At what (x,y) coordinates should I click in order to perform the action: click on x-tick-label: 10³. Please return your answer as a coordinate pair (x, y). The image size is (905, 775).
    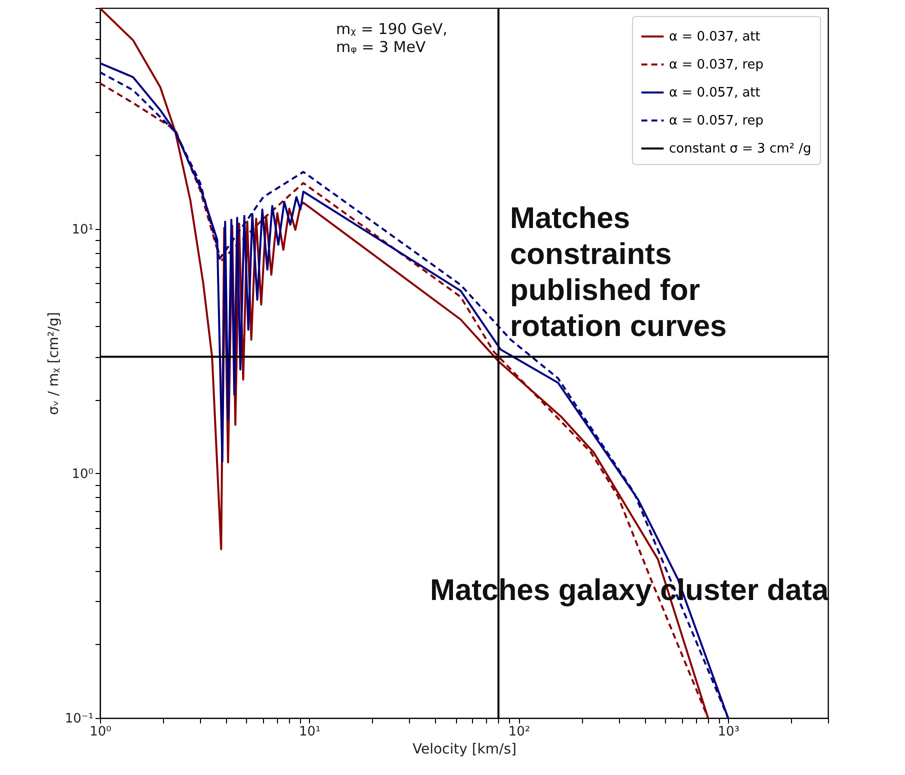
    Looking at the image, I should click on (729, 732).